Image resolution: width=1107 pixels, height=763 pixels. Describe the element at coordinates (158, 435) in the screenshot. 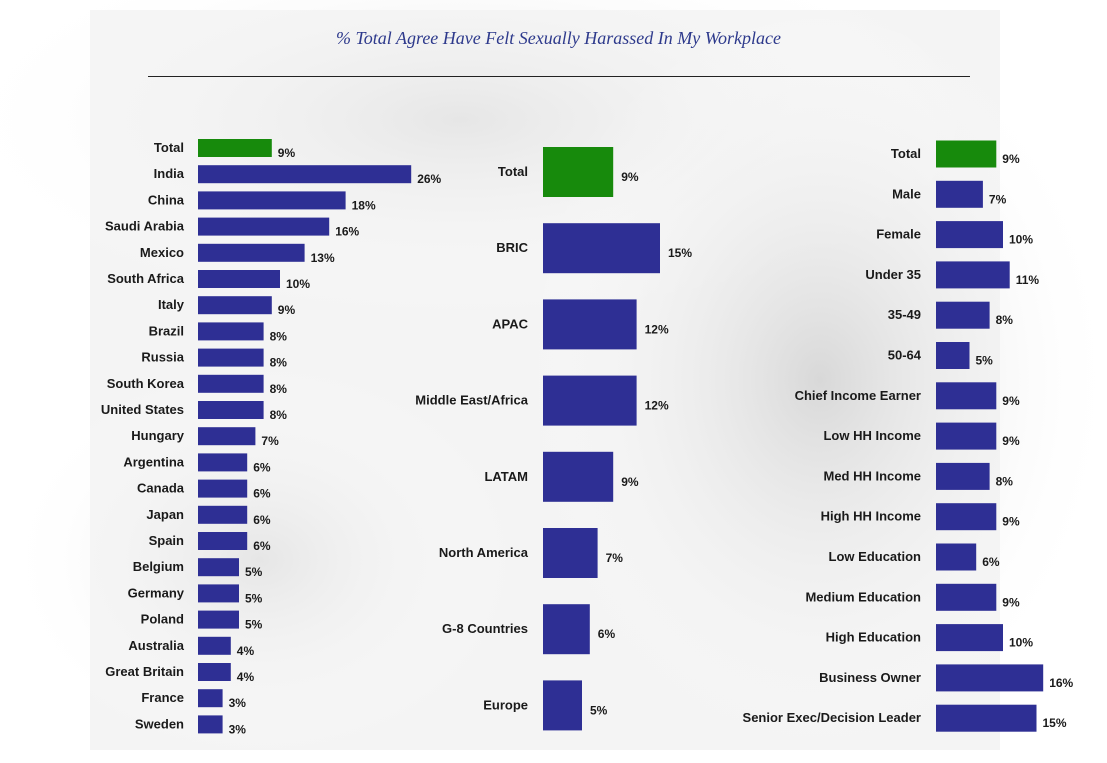

I see `category-label: Hungary` at that location.